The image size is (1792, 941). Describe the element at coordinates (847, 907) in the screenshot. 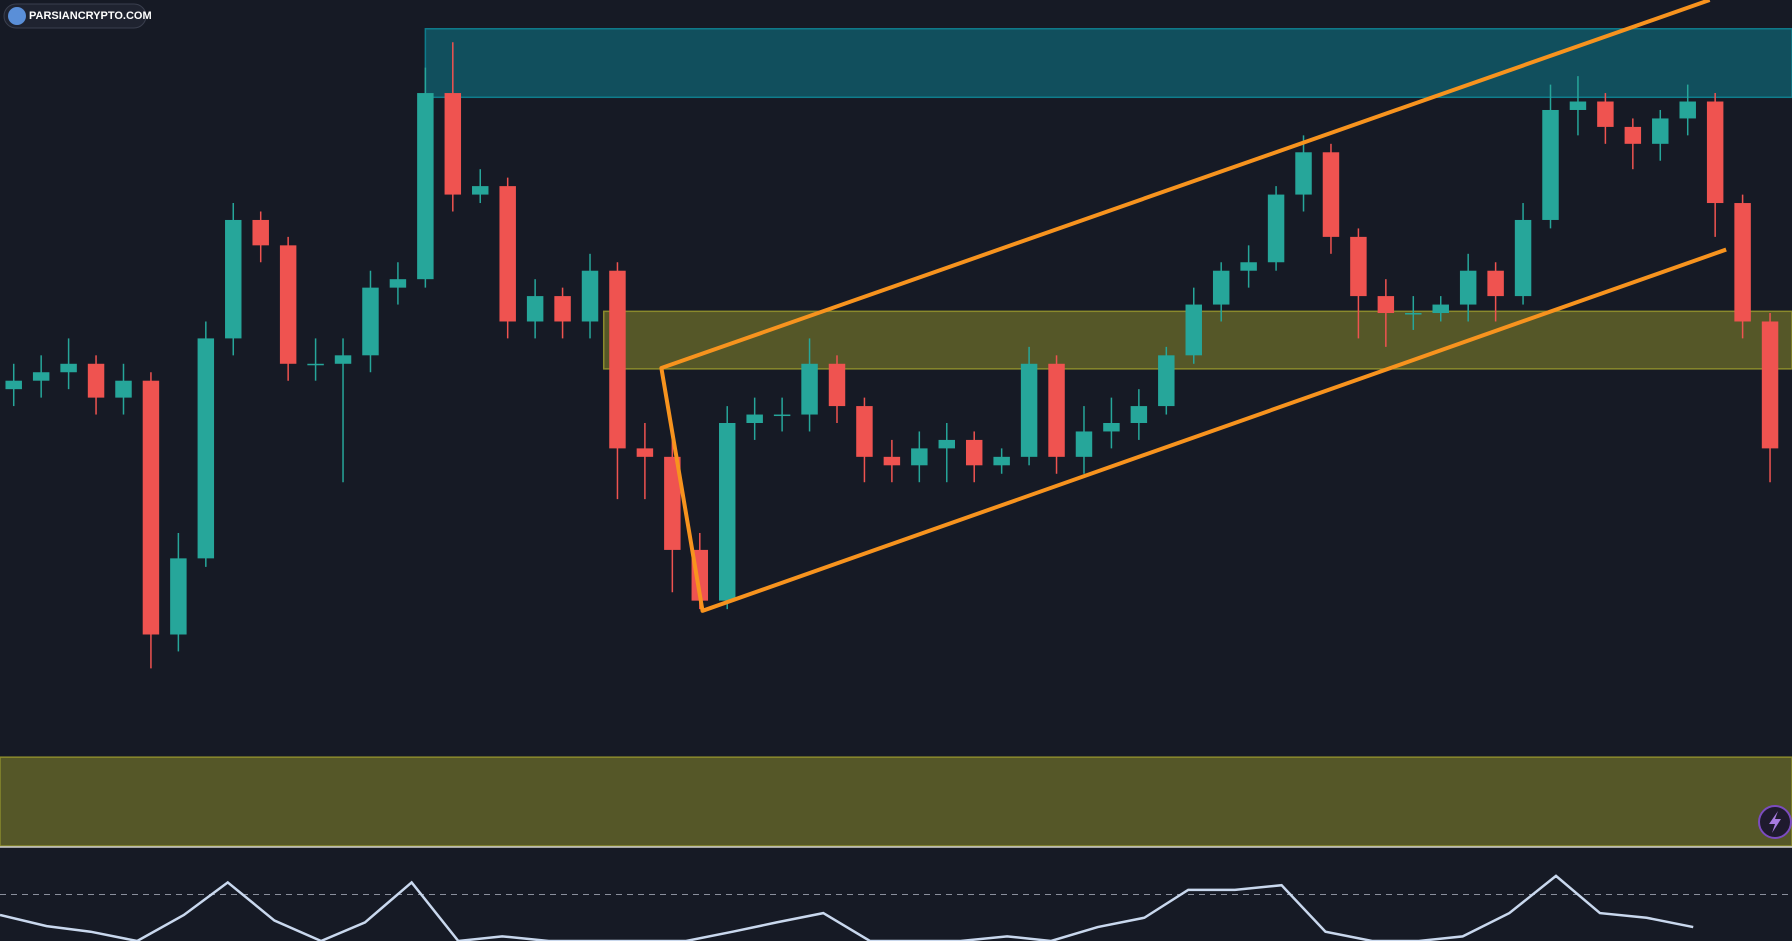

I see `oscillator-line` at that location.